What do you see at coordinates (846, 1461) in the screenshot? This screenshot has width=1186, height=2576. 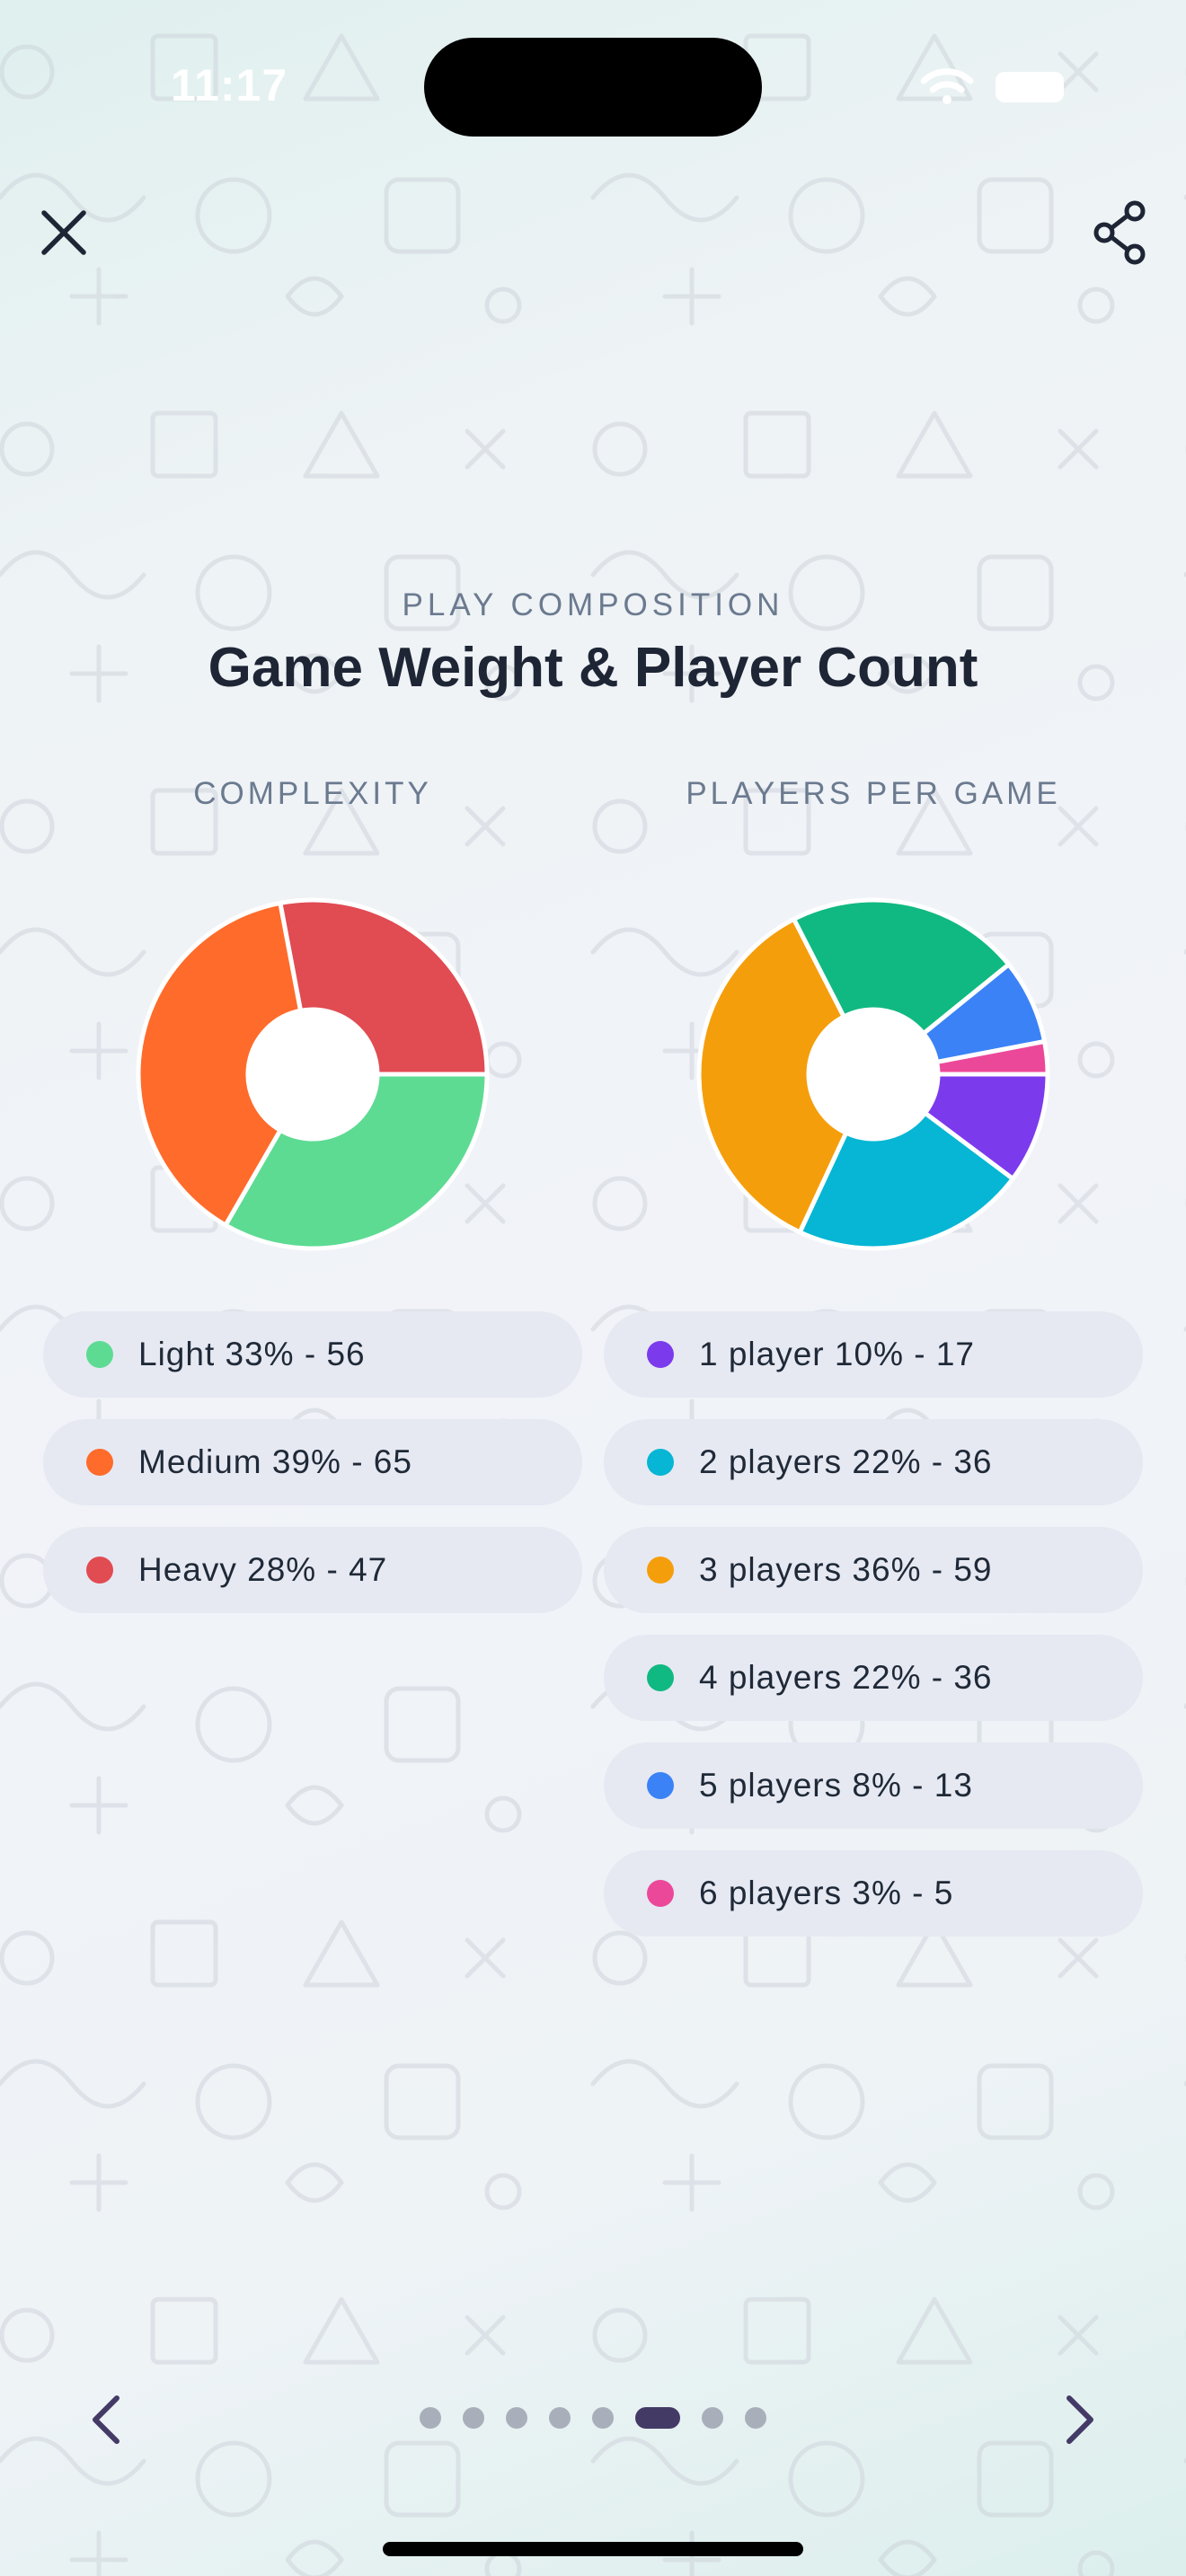 I see `legend-label: 2 players 22% - 36` at bounding box center [846, 1461].